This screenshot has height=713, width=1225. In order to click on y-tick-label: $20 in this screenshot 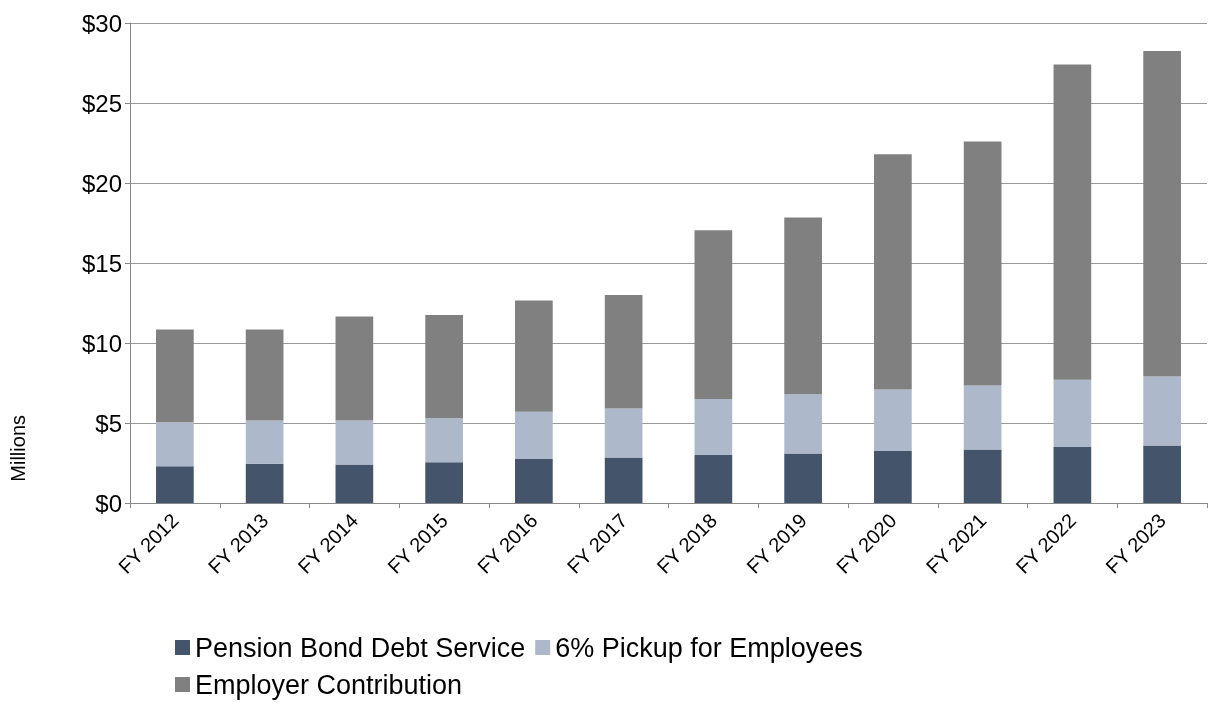, I will do `click(101, 183)`.